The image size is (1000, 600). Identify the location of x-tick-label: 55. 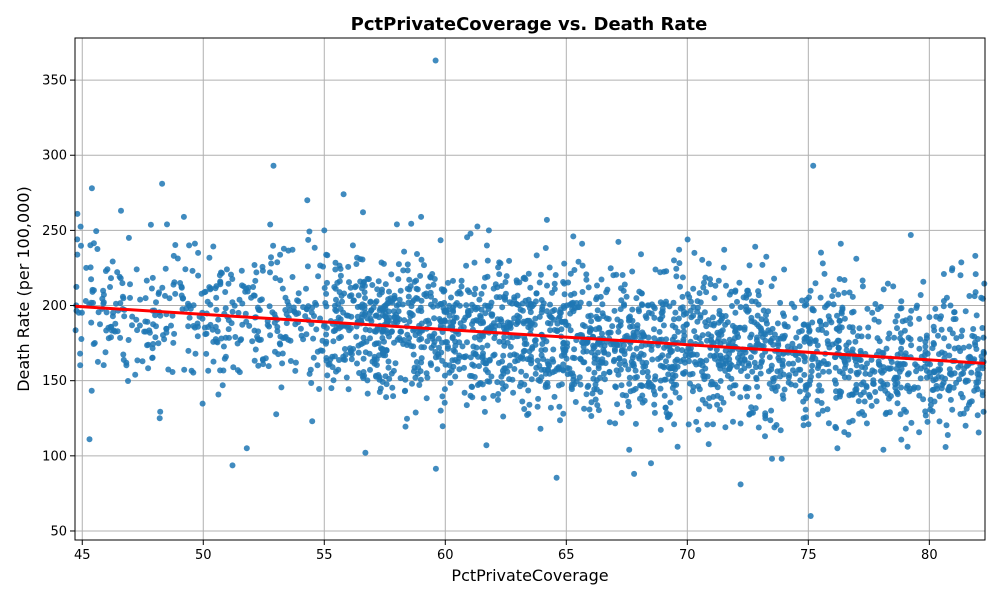
(324, 555).